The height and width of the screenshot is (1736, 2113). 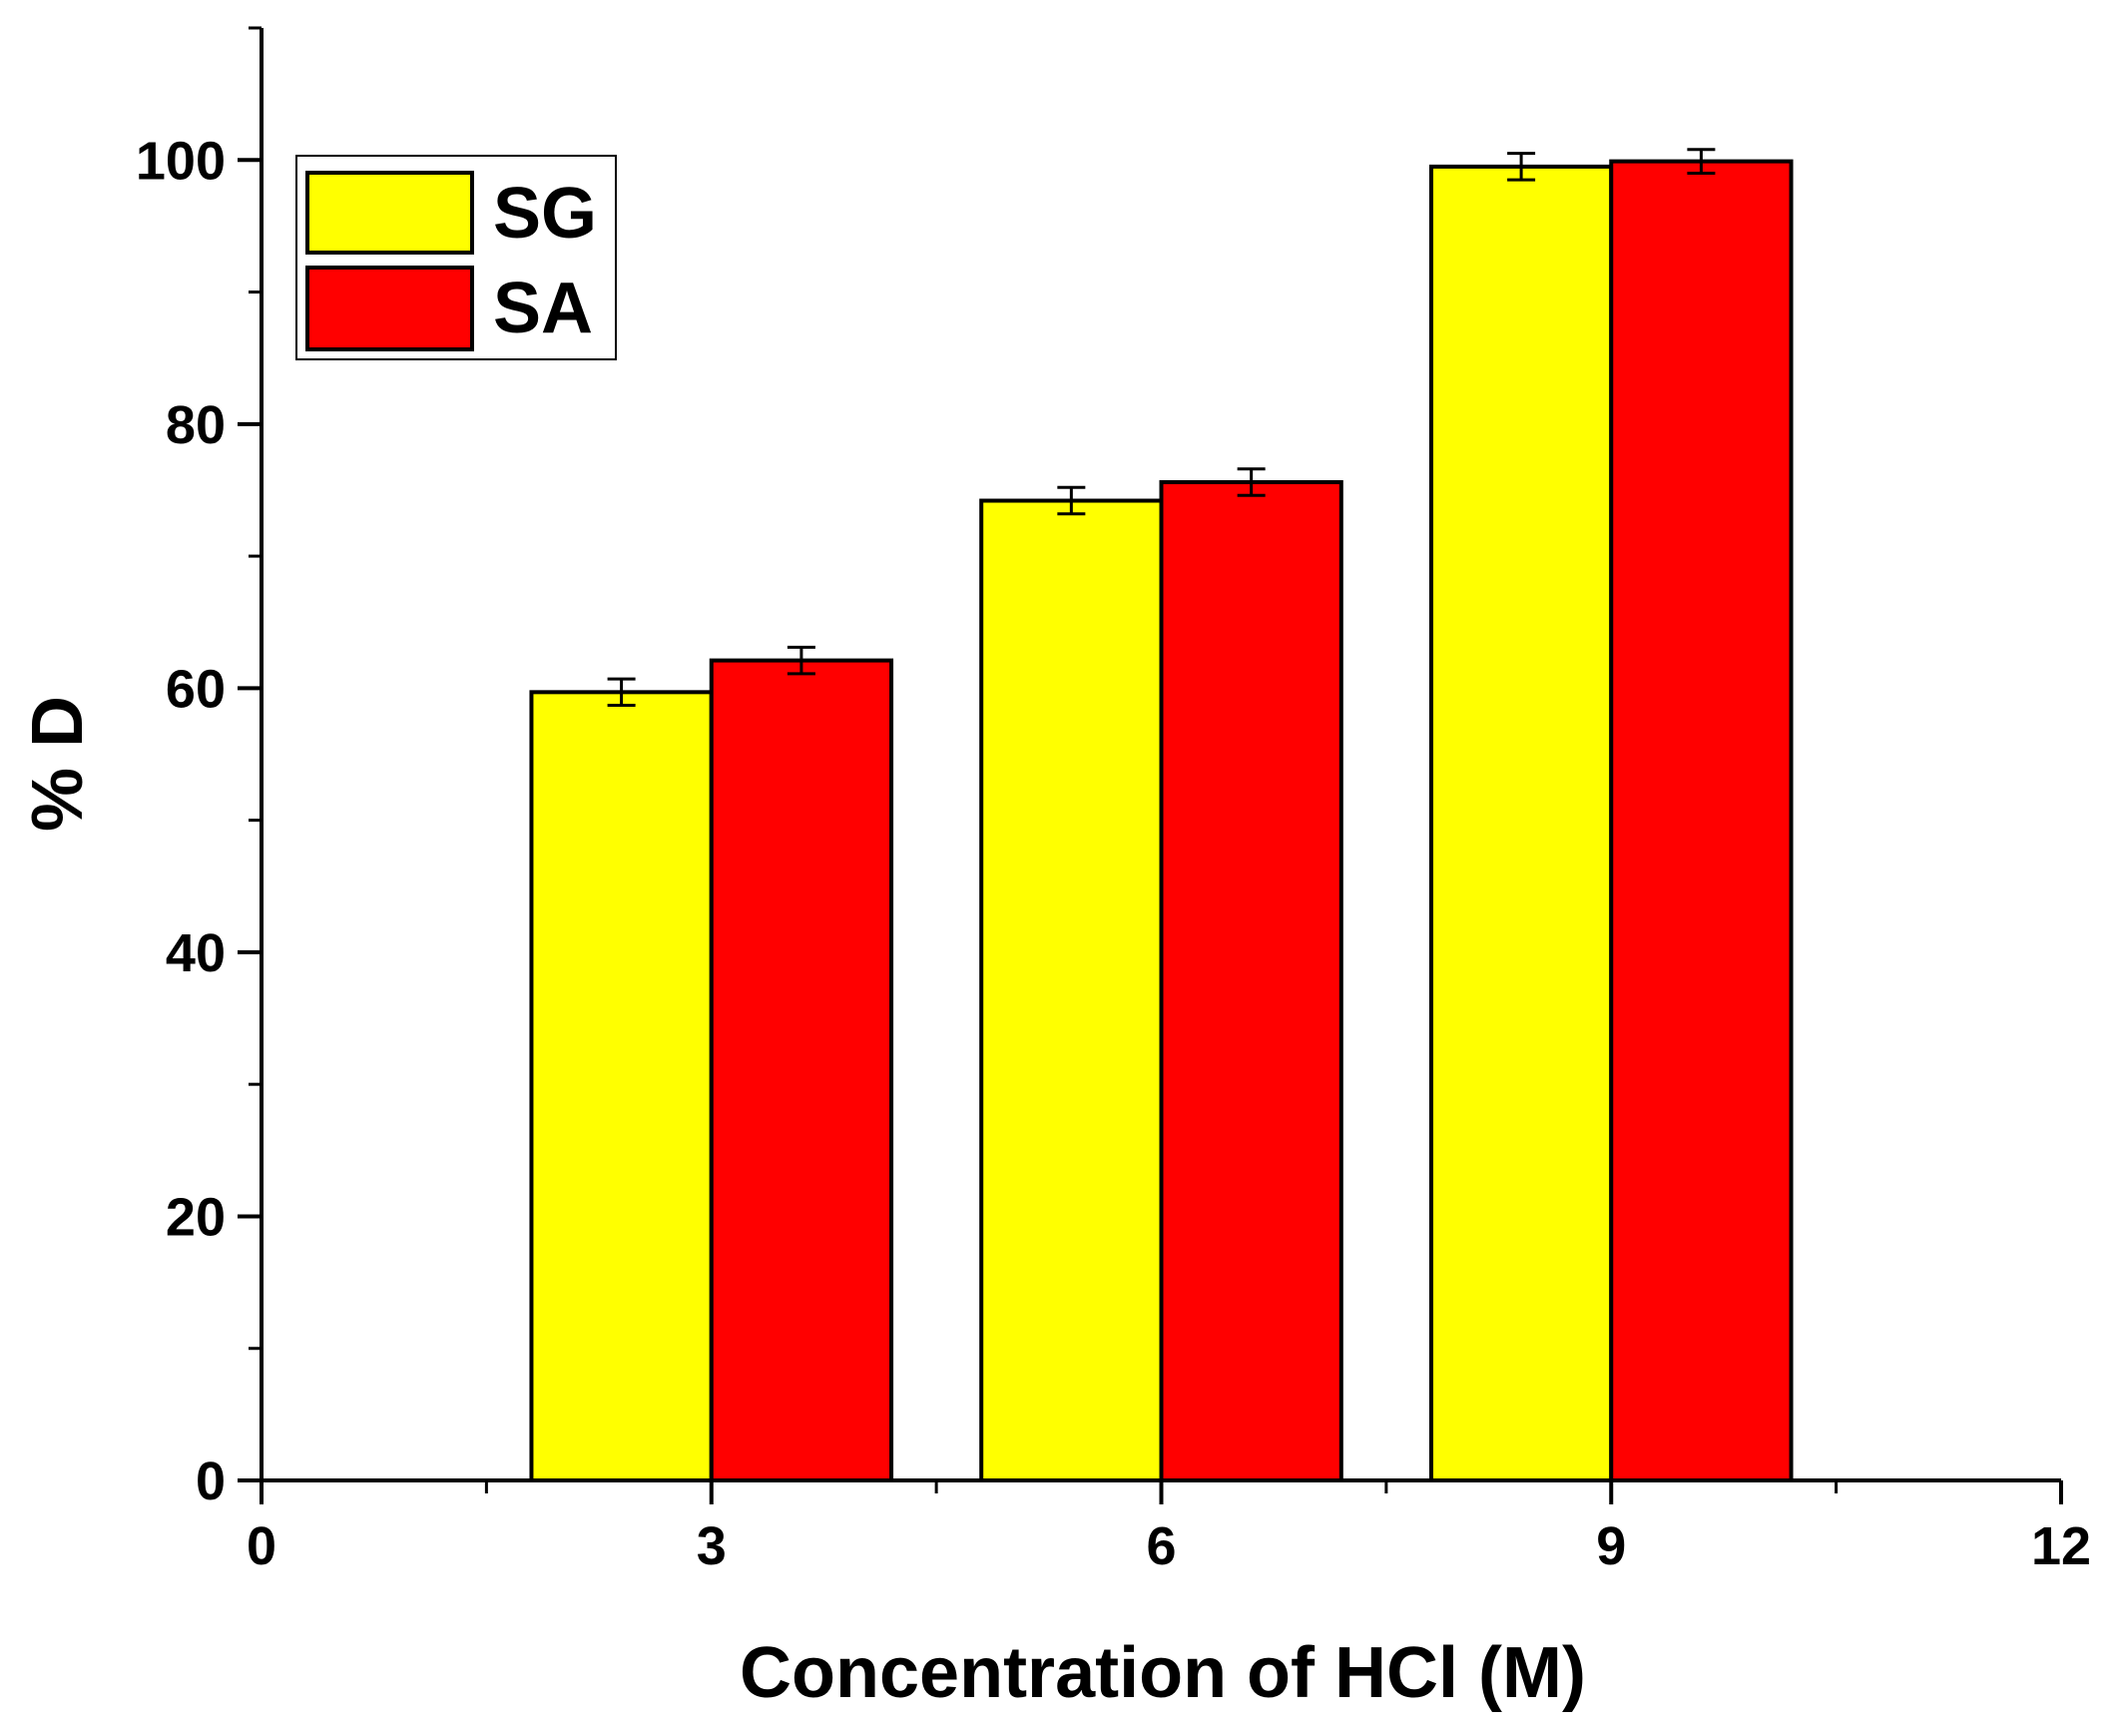 What do you see at coordinates (196, 1217) in the screenshot?
I see `y-tick-label: 20` at bounding box center [196, 1217].